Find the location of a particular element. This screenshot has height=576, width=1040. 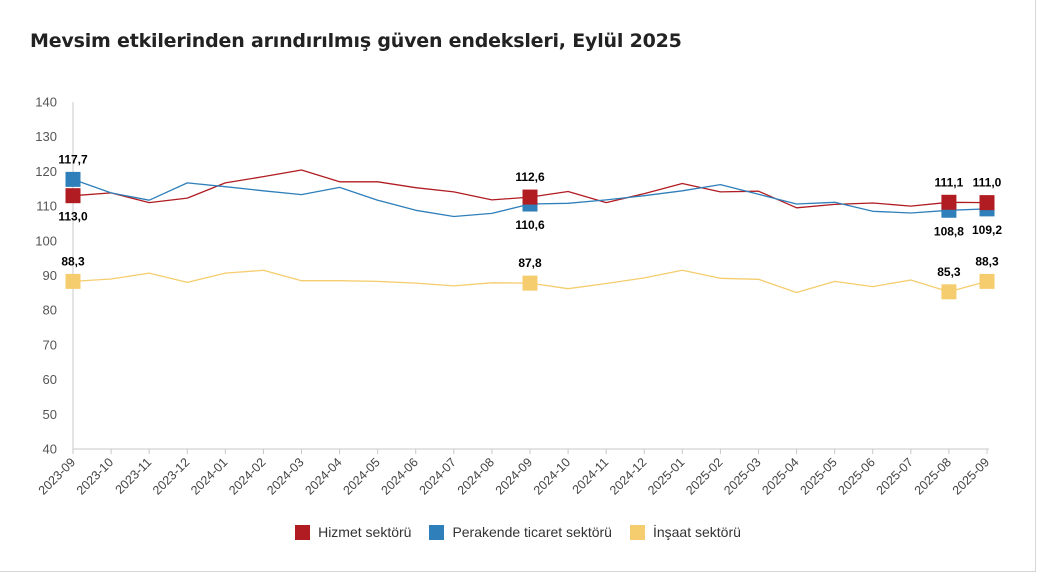

y-tick-label: 120 is located at coordinates (46, 171).